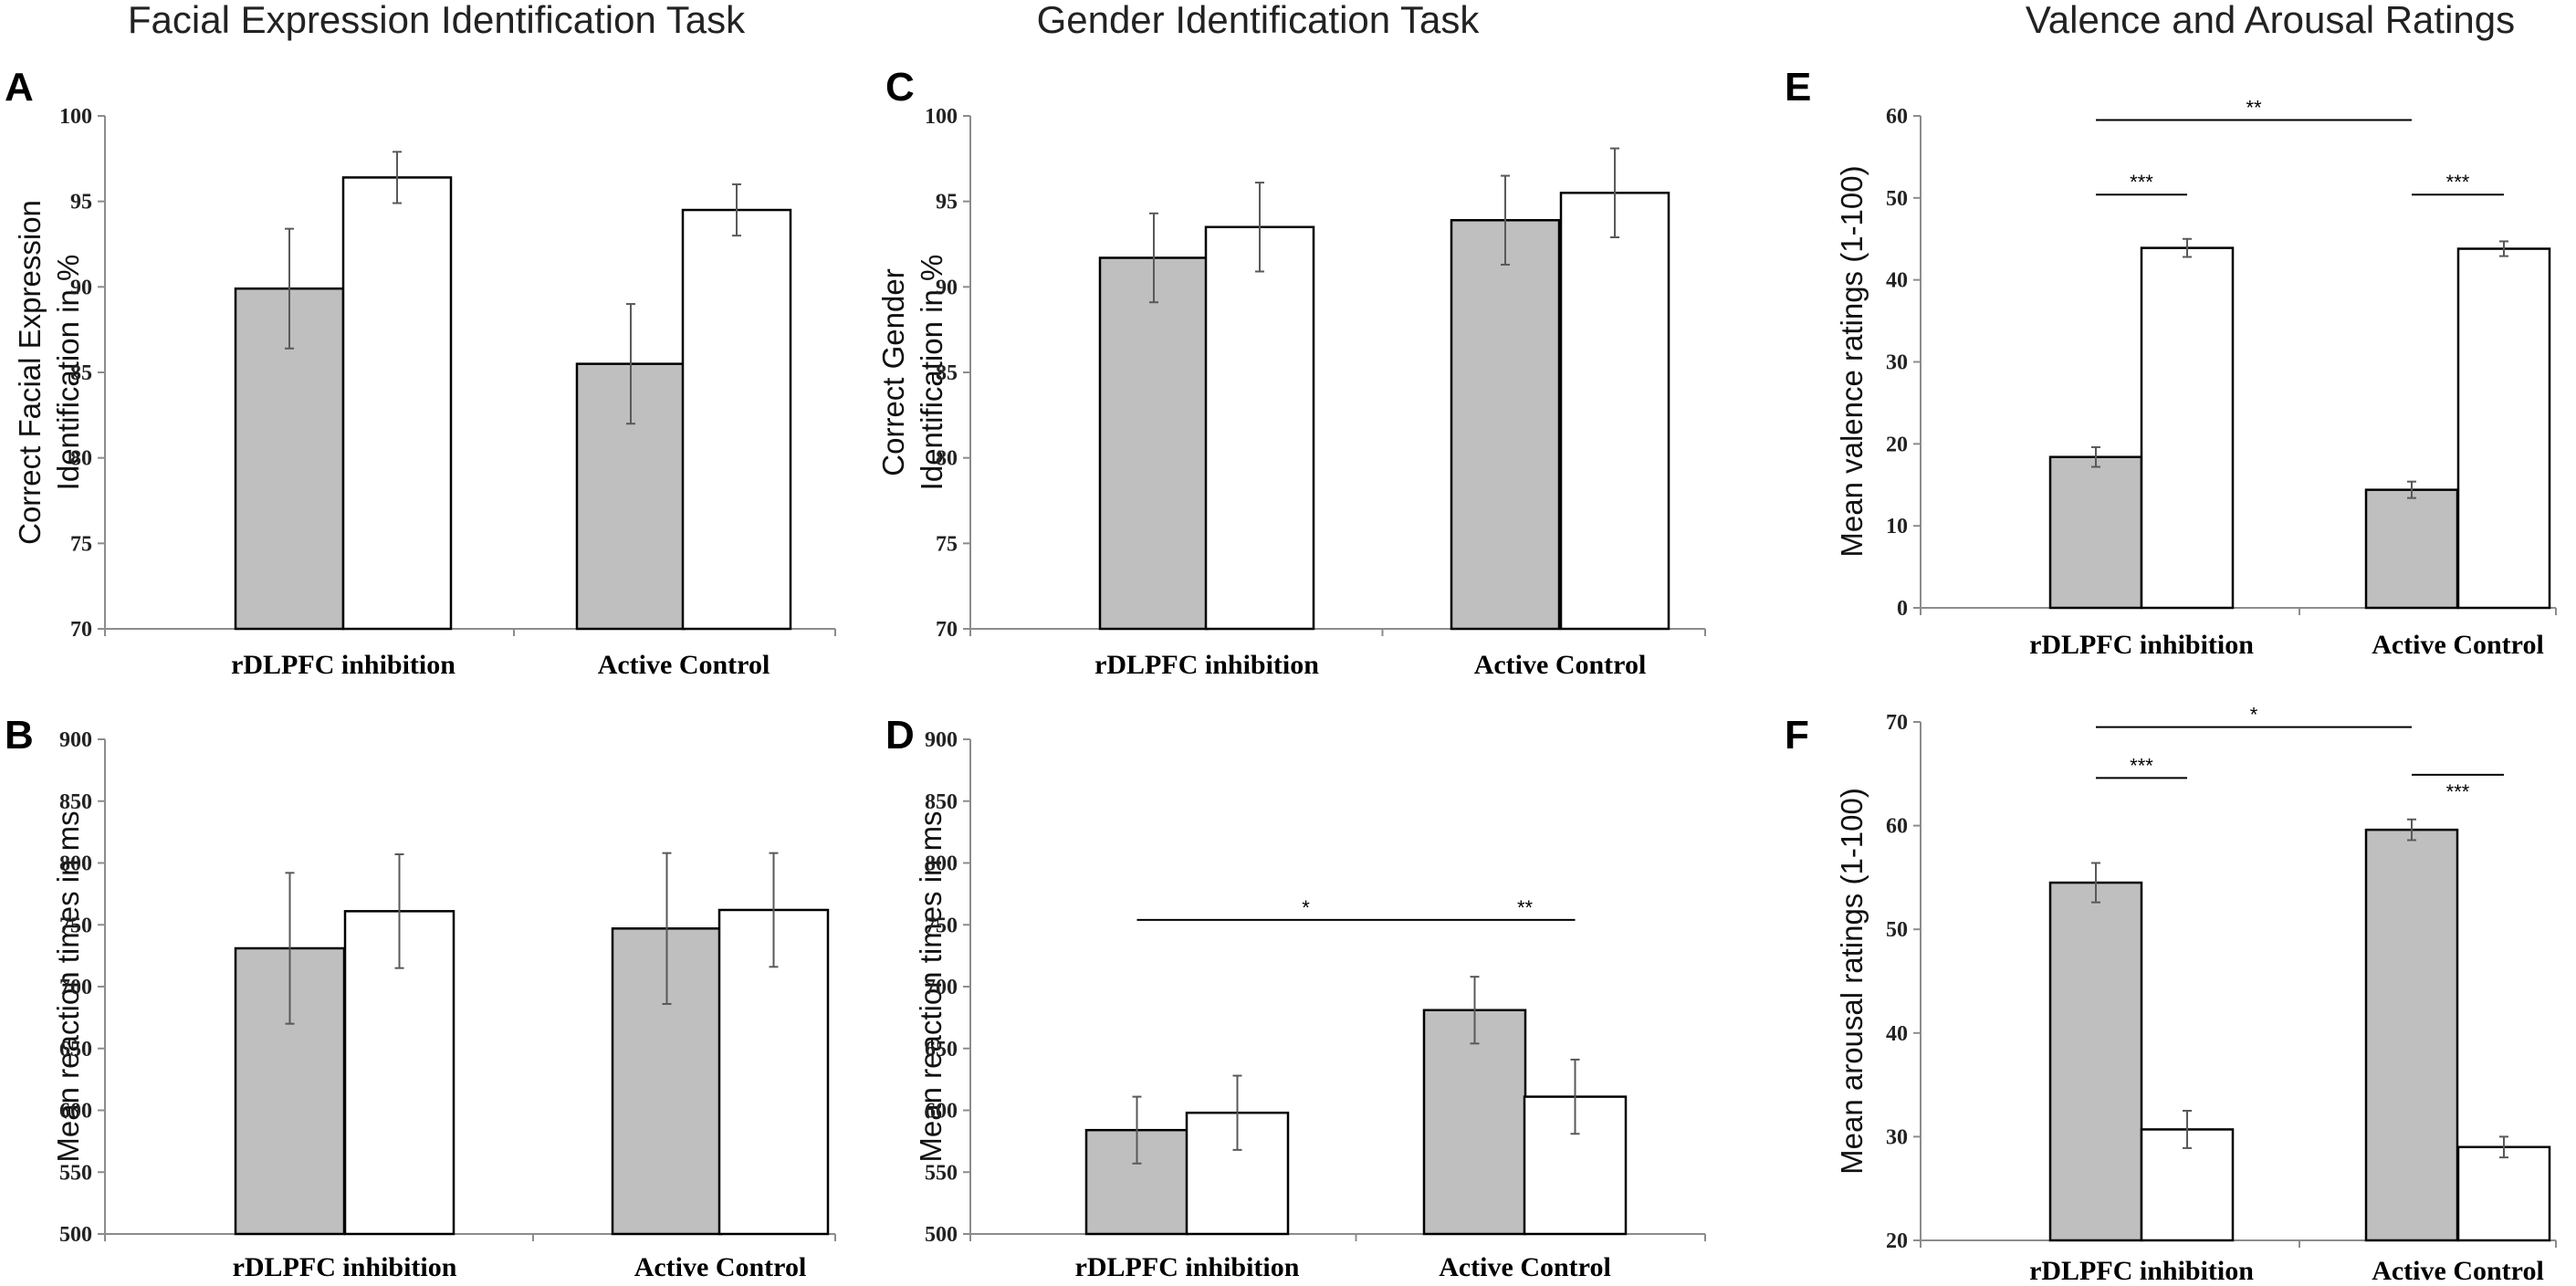 Image resolution: width=2576 pixels, height=1286 pixels. What do you see at coordinates (1903, 609) in the screenshot?
I see `y-tick-label: 0` at bounding box center [1903, 609].